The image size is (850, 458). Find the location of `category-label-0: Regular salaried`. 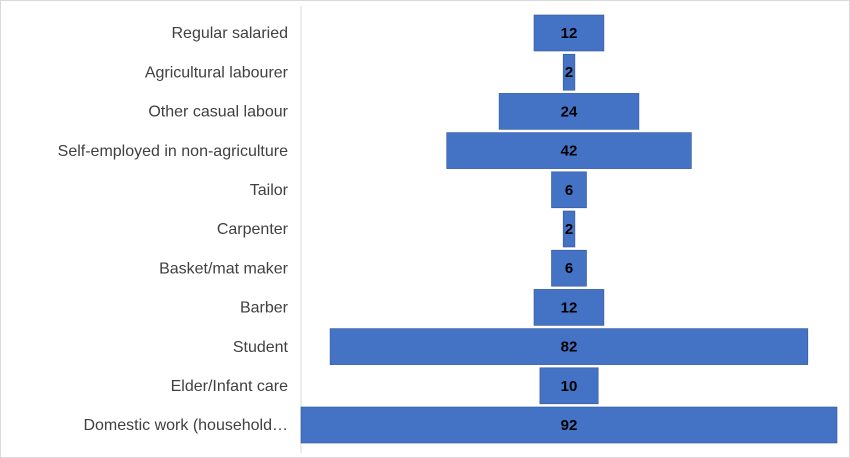

category-label-0: Regular salaried is located at coordinates (229, 33).